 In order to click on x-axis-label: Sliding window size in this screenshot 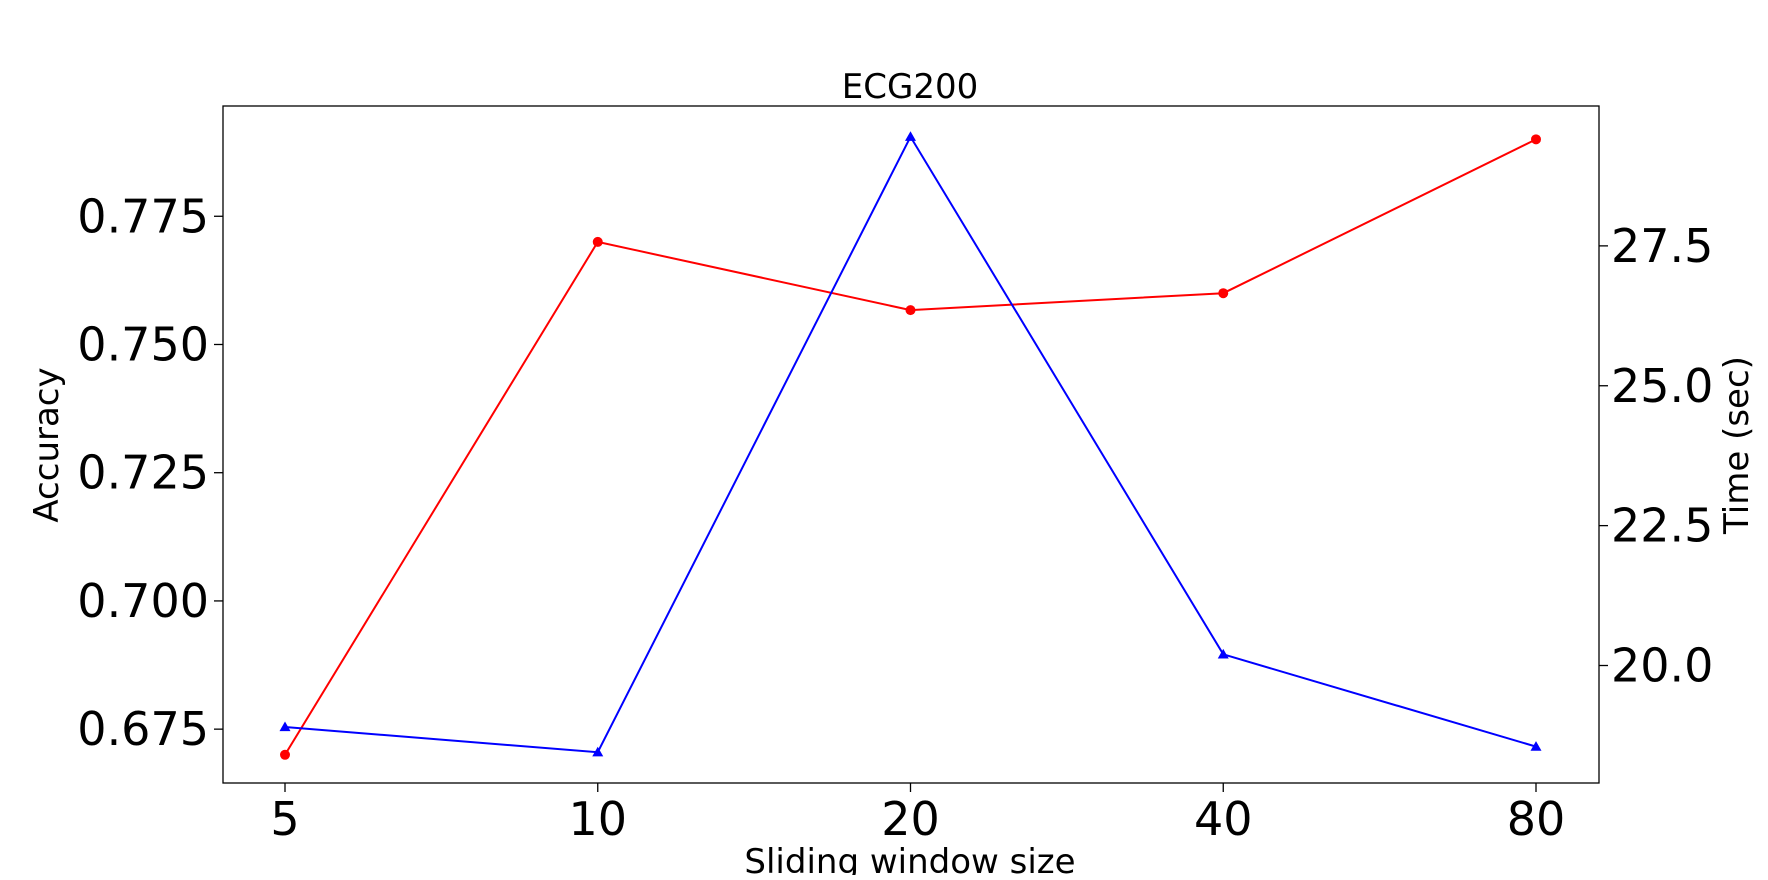, I will do `click(909, 858)`.